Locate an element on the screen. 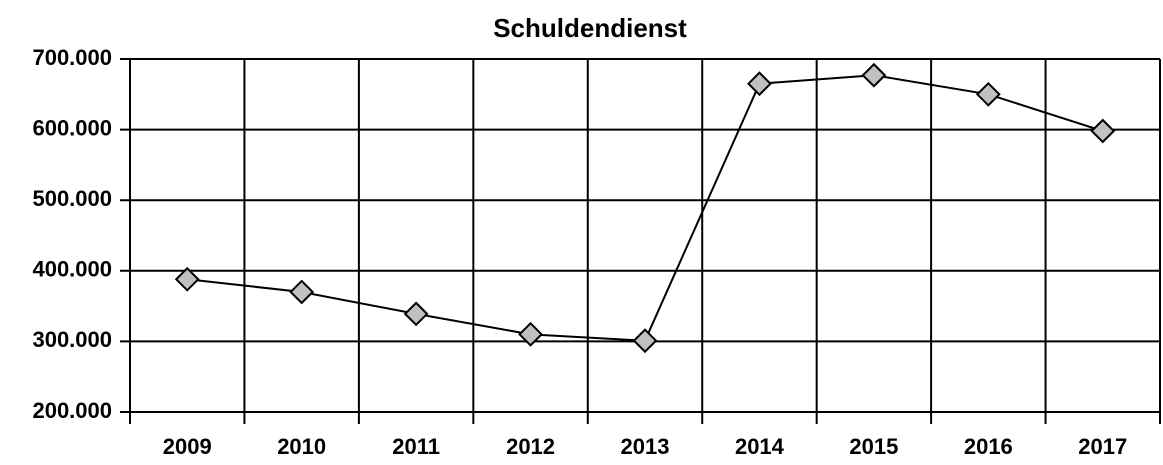  y-tick-label: 600.000 is located at coordinates (72, 127).